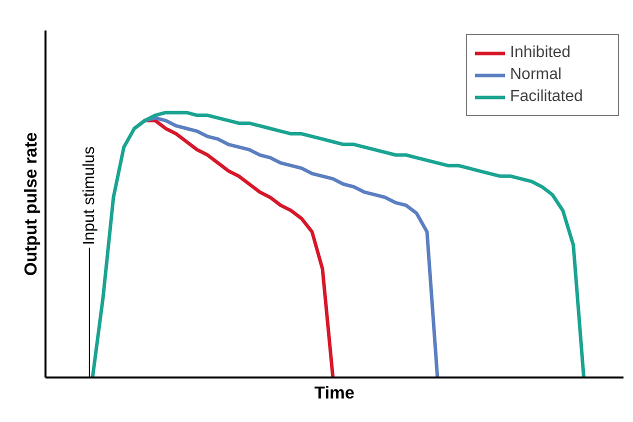  What do you see at coordinates (541, 53) in the screenshot?
I see `legend-label: Inhibited` at bounding box center [541, 53].